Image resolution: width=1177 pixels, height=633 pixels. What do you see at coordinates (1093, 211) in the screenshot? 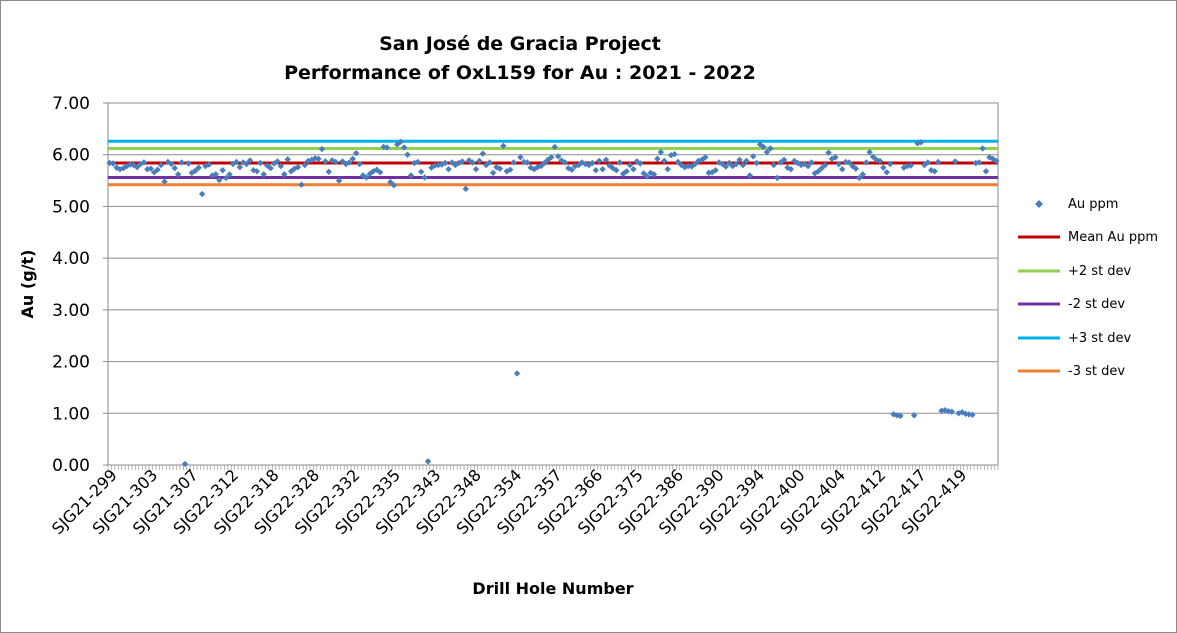
I see `legend-item: Au ppm` at bounding box center [1093, 211].